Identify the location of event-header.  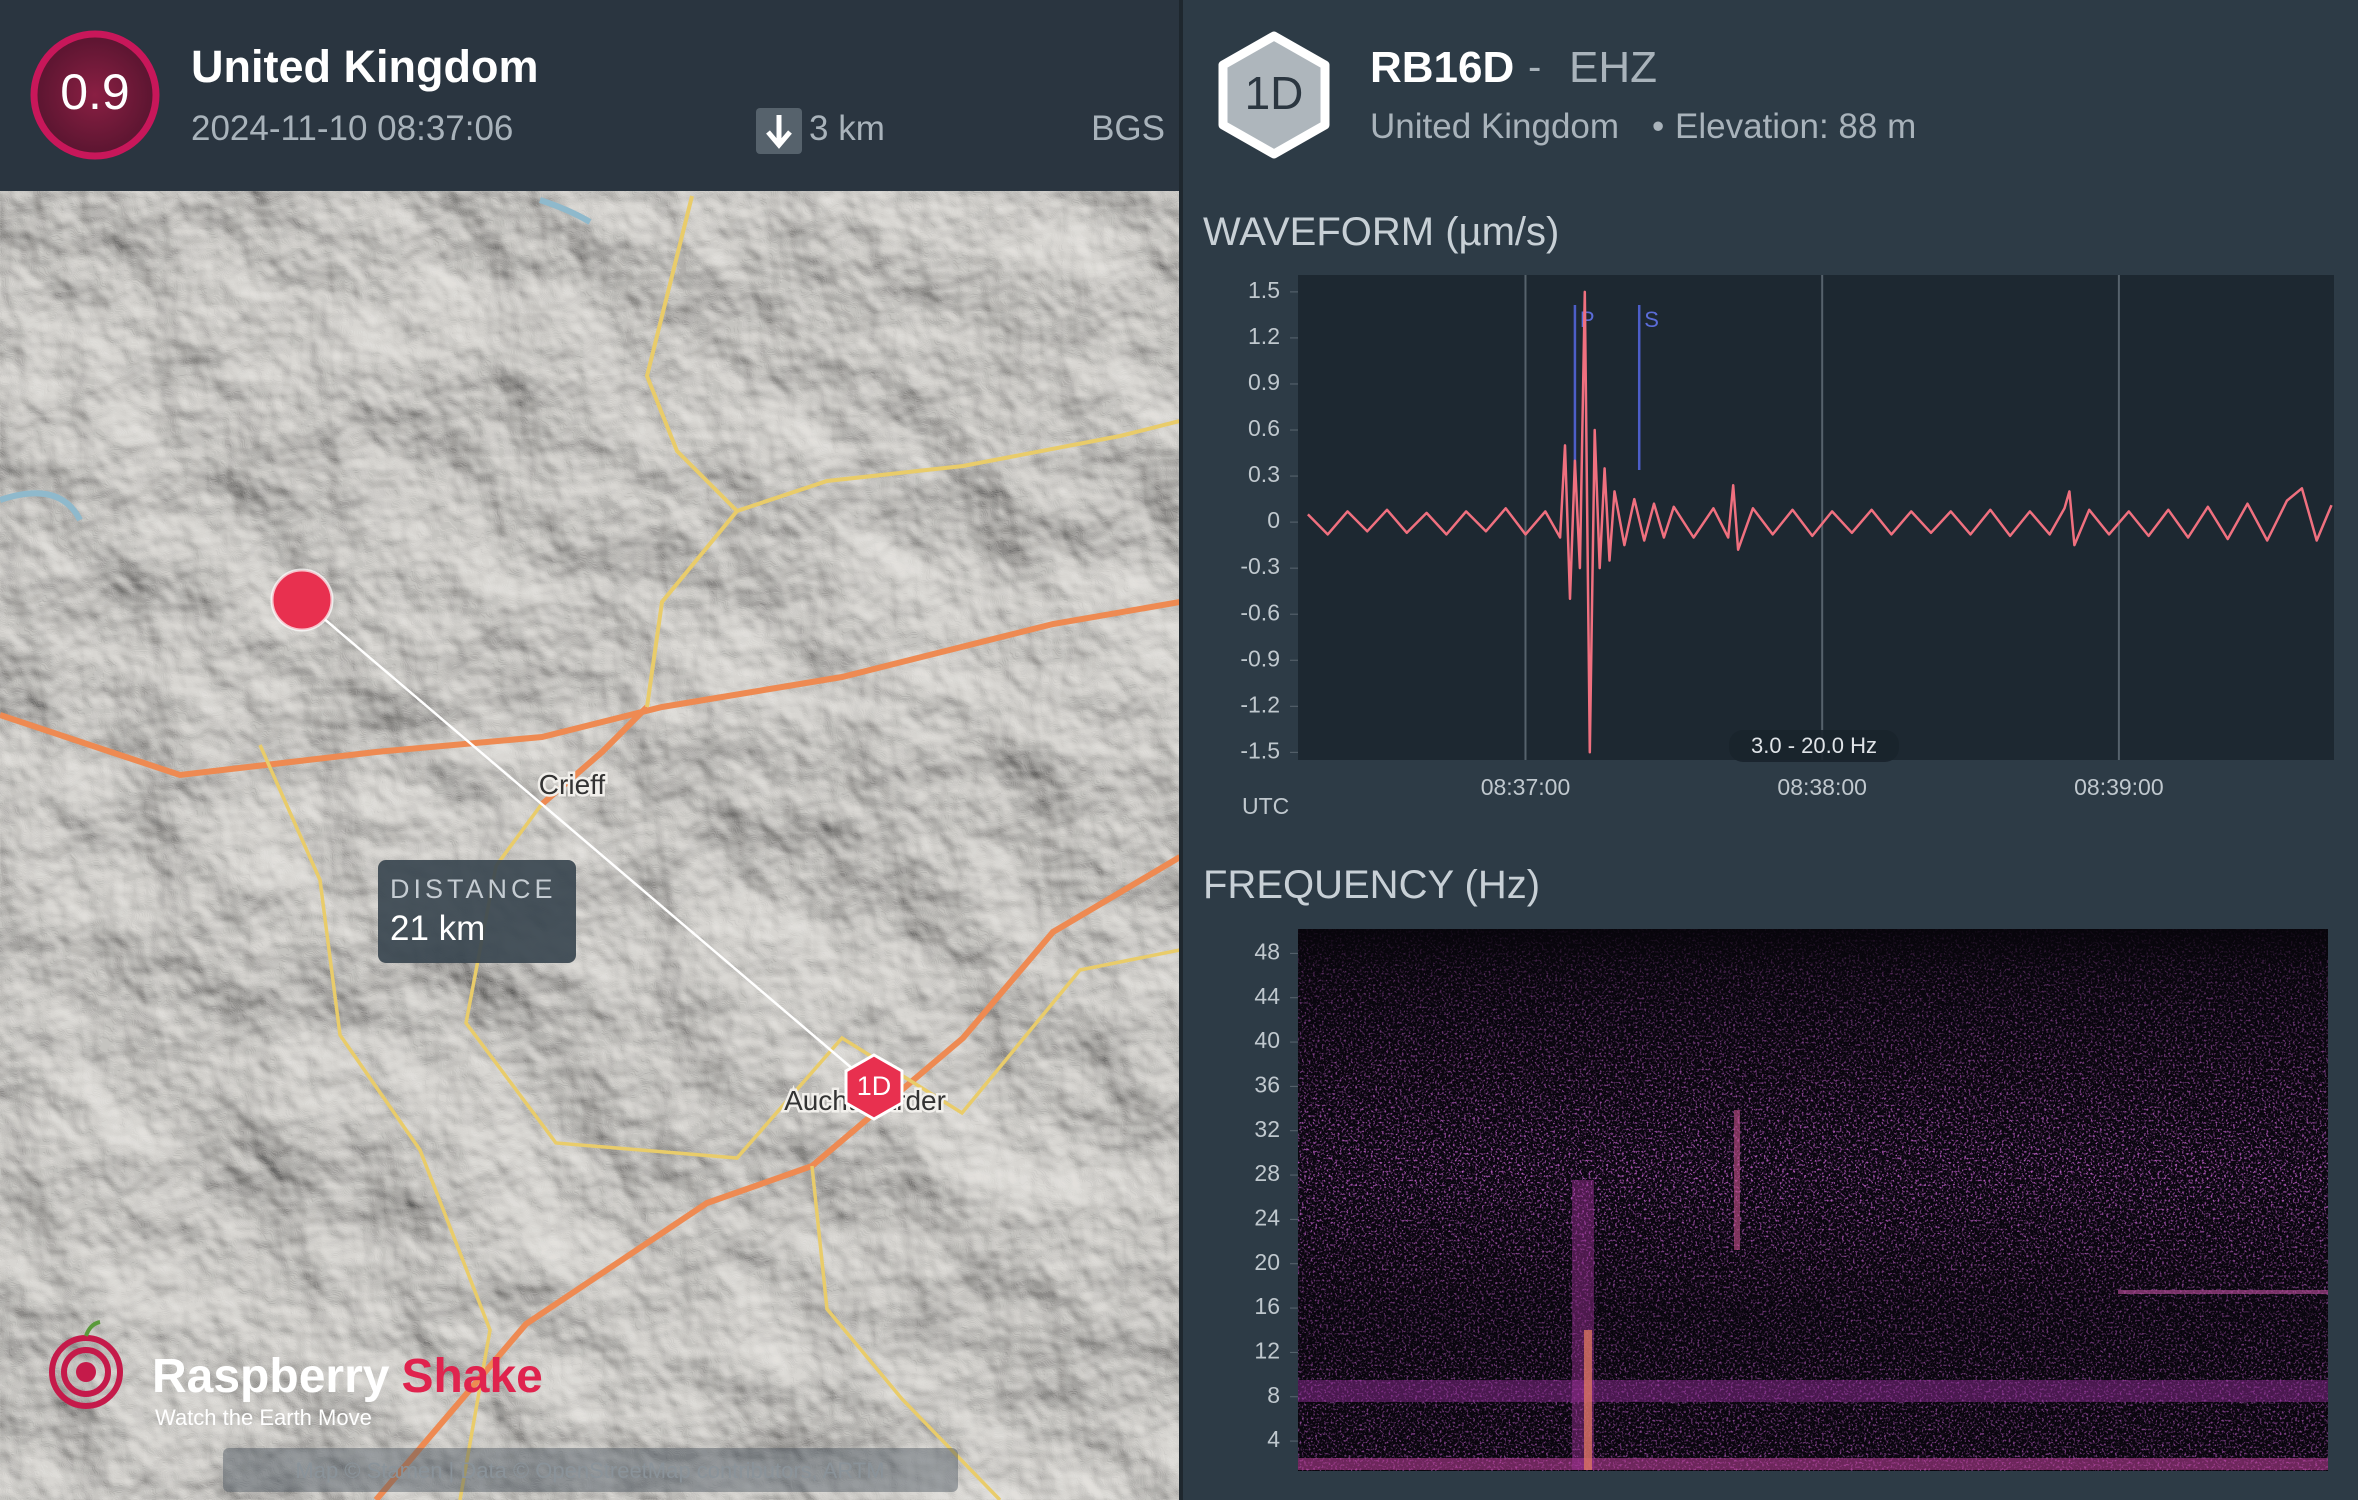
(590, 95).